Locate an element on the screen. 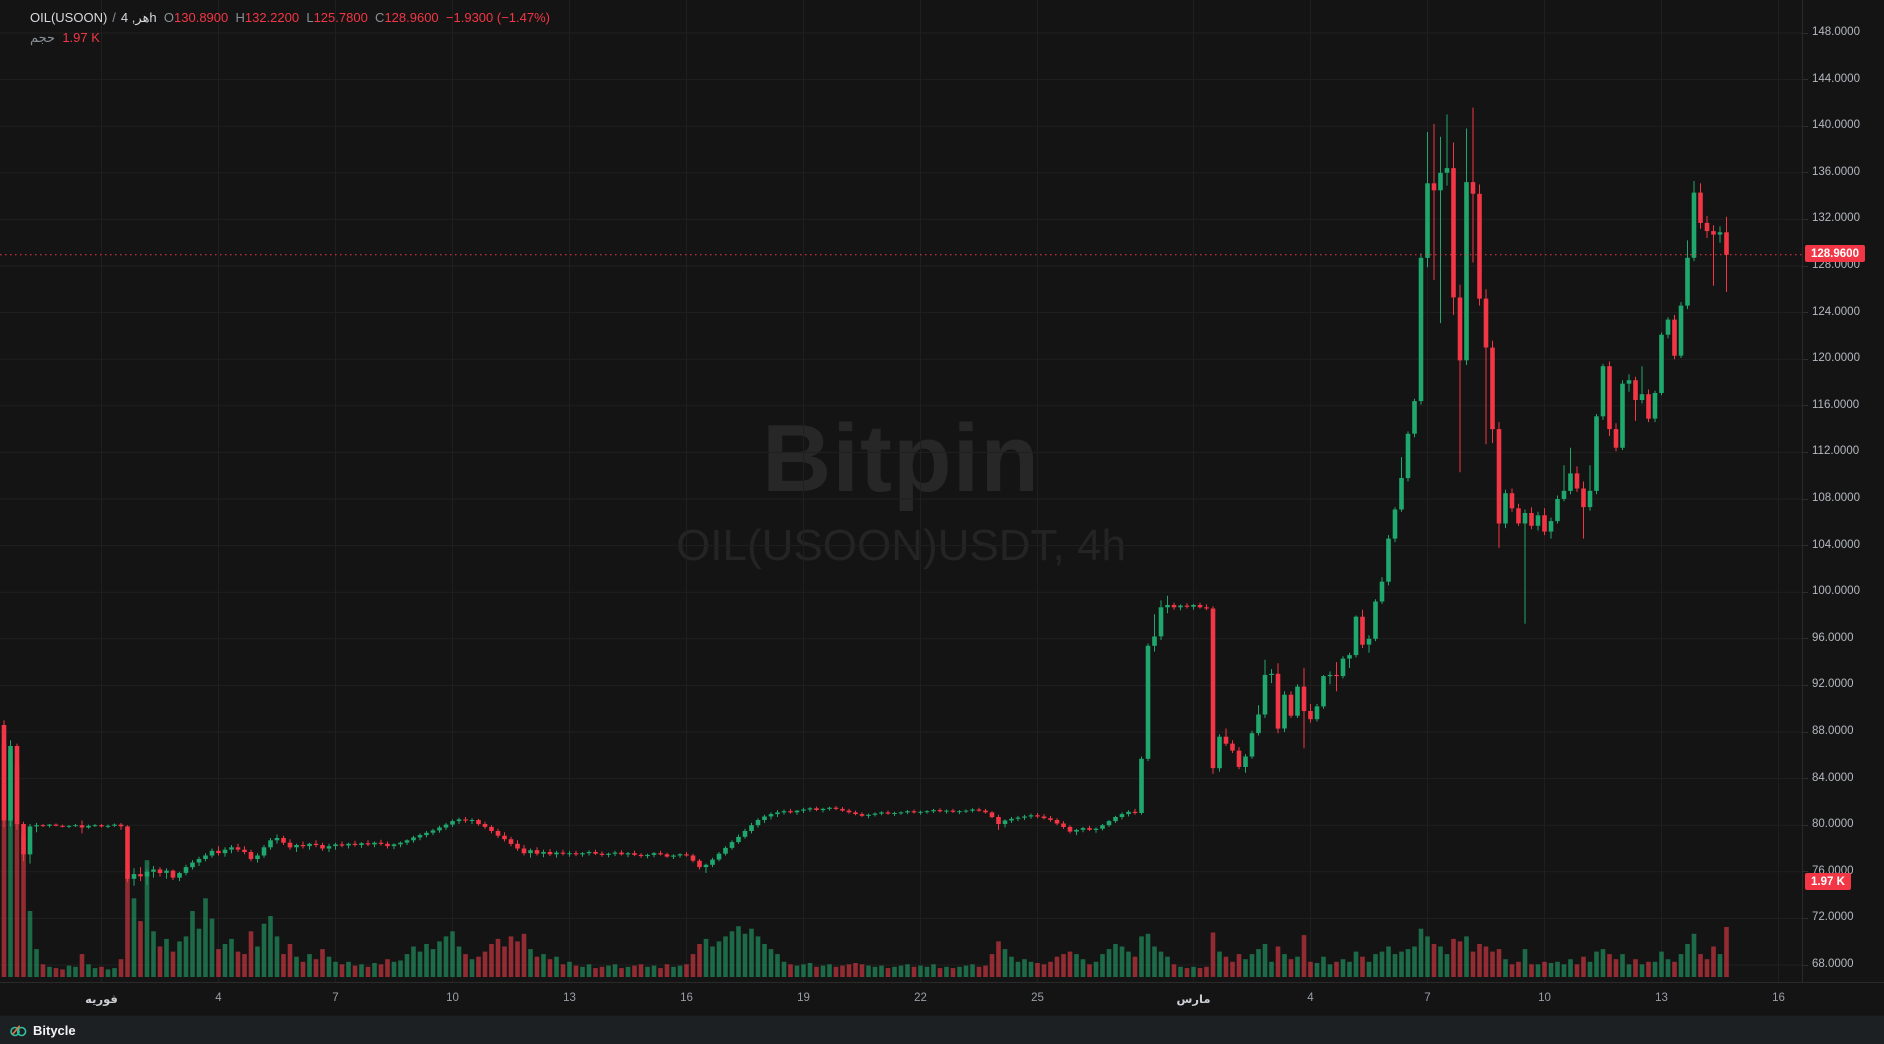  interval-suffix: h is located at coordinates (153, 17).